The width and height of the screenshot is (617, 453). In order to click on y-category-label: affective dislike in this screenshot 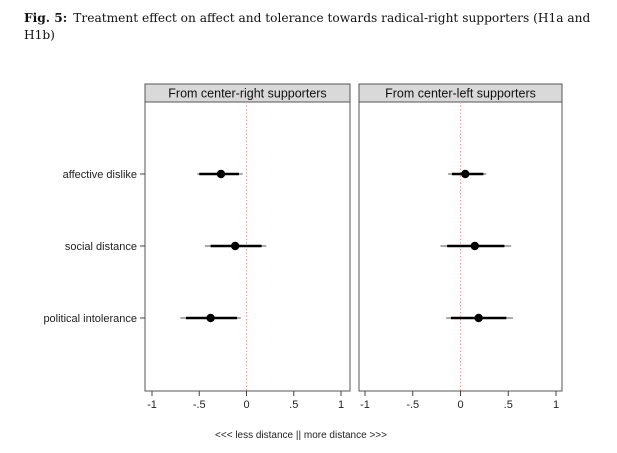, I will do `click(100, 175)`.